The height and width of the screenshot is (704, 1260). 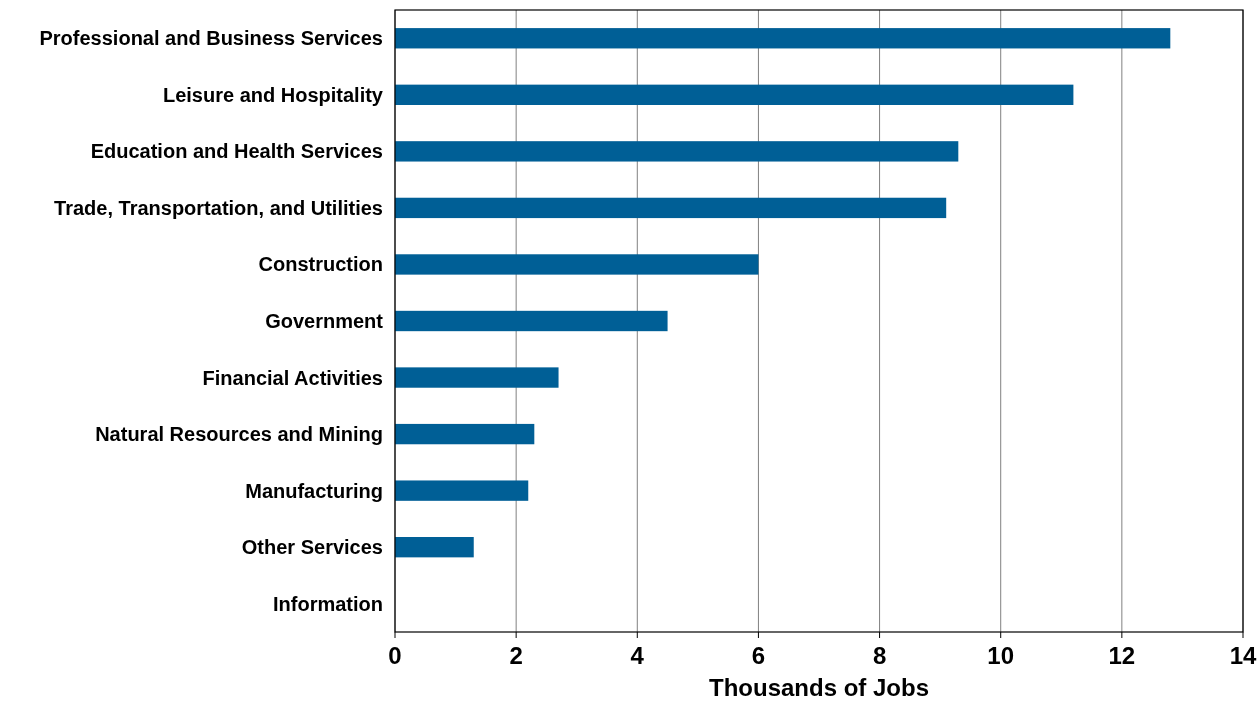 What do you see at coordinates (320, 264) in the screenshot?
I see `y-tick-label: Construction` at bounding box center [320, 264].